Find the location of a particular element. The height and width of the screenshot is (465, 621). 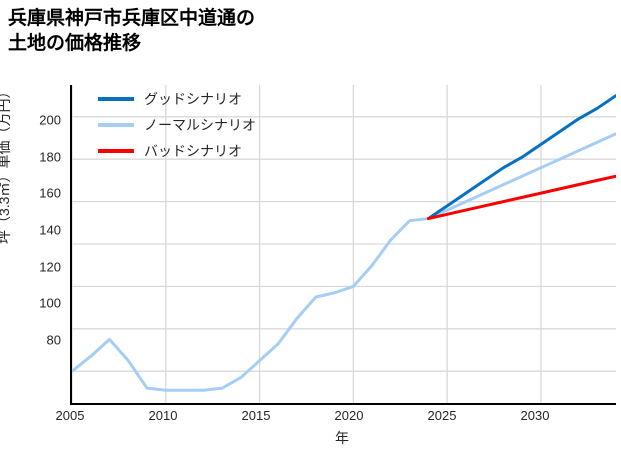

y-axis-label: 坪（3.3㎡）単価（万円） is located at coordinates (6, 164).